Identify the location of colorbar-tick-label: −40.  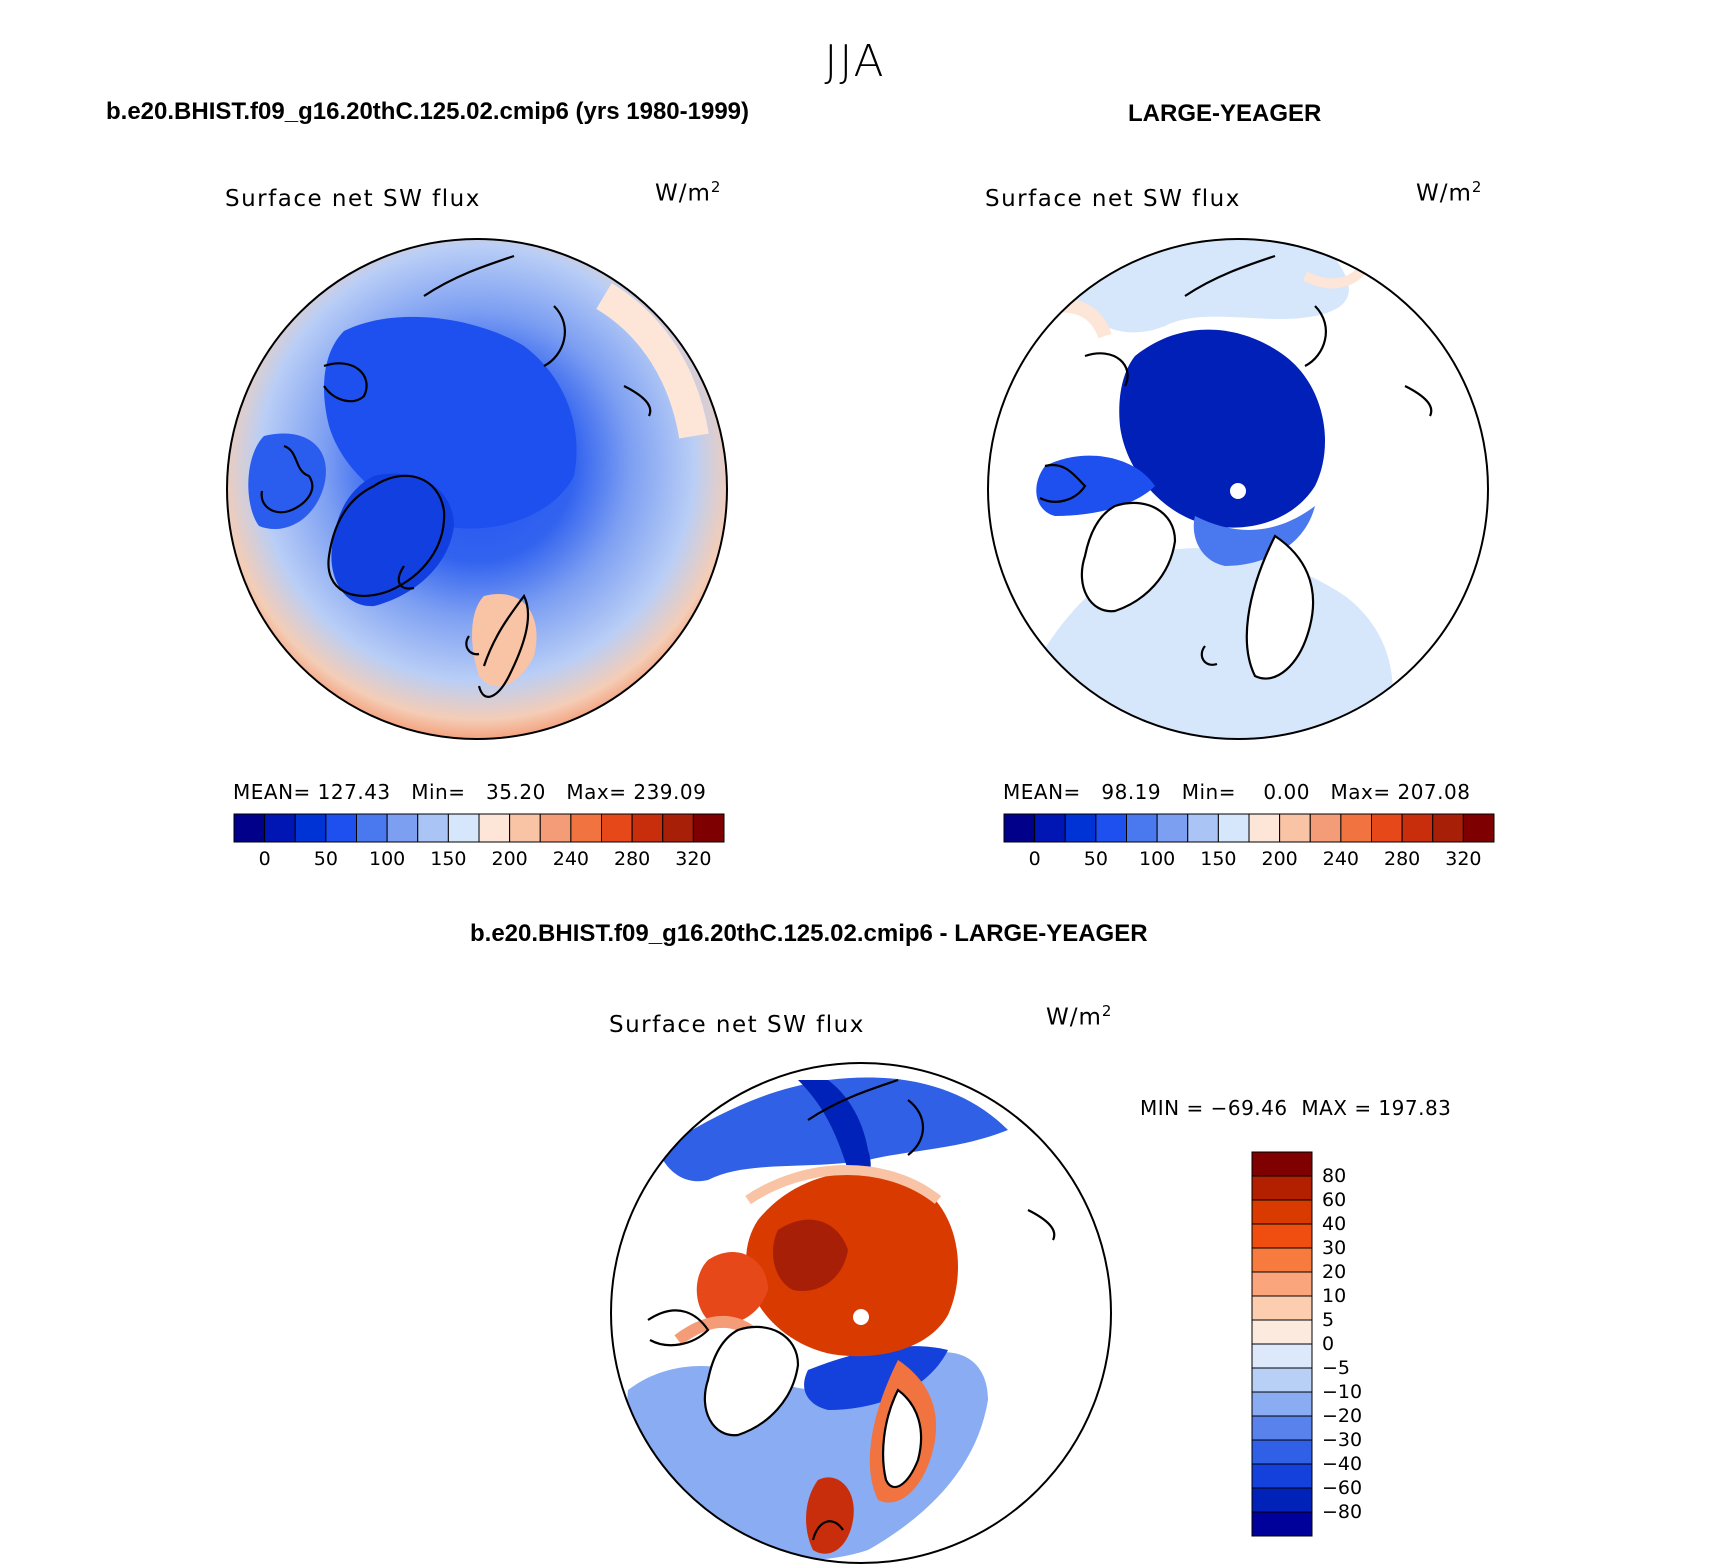
(1342, 1464).